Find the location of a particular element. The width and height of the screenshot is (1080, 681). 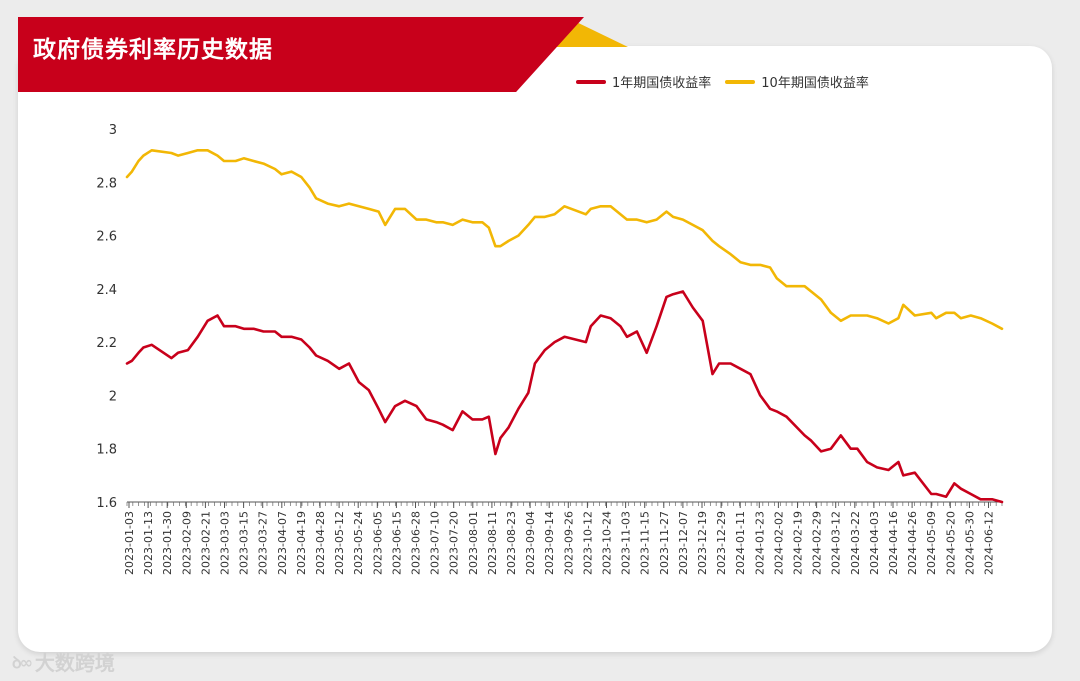

x-tick-label: 2024-05-20 is located at coordinates (950, 543).